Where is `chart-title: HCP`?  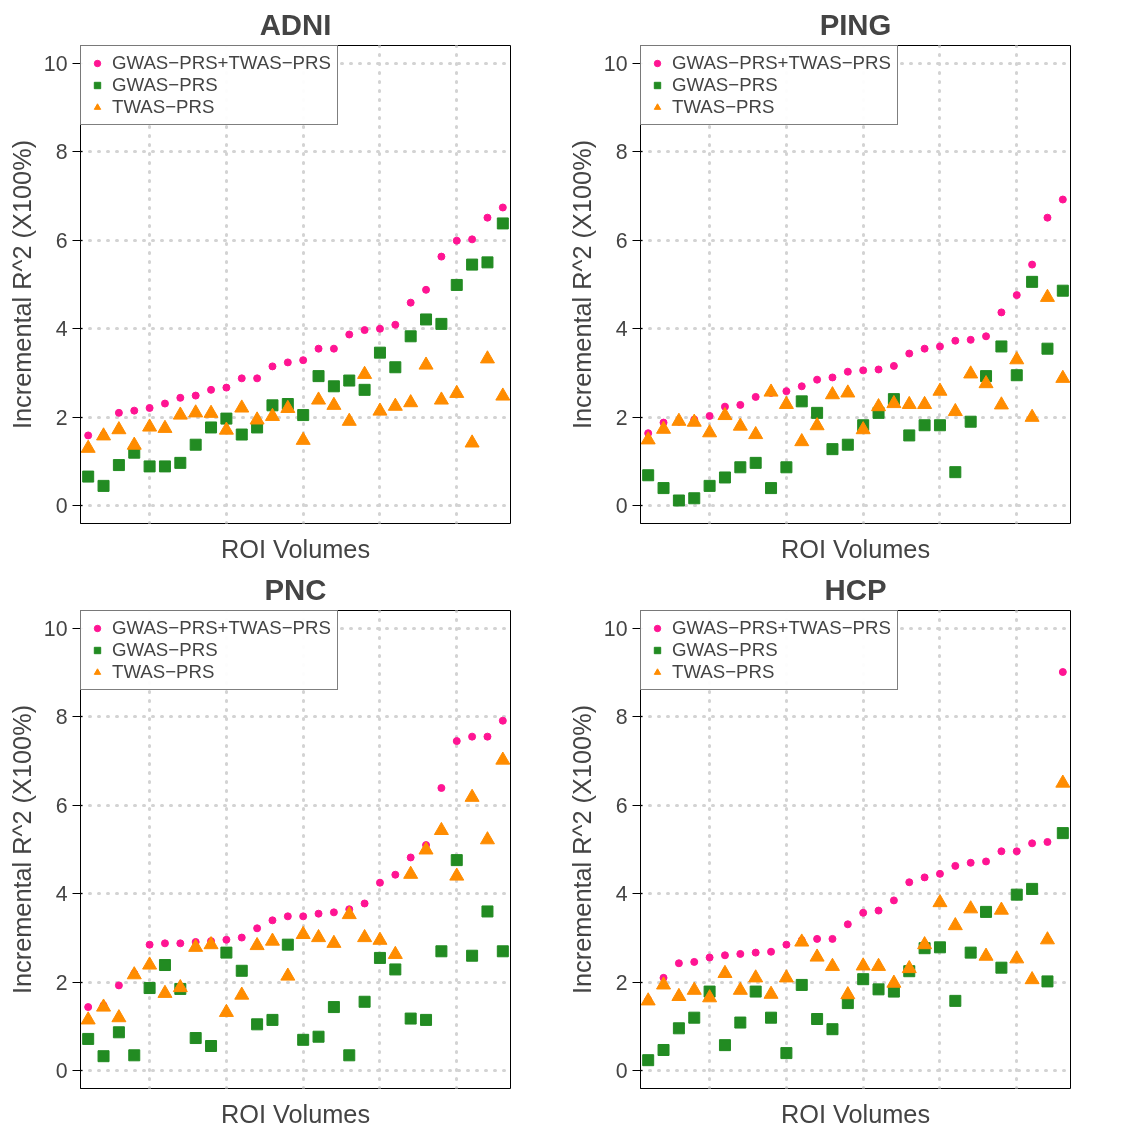 chart-title: HCP is located at coordinates (855, 589).